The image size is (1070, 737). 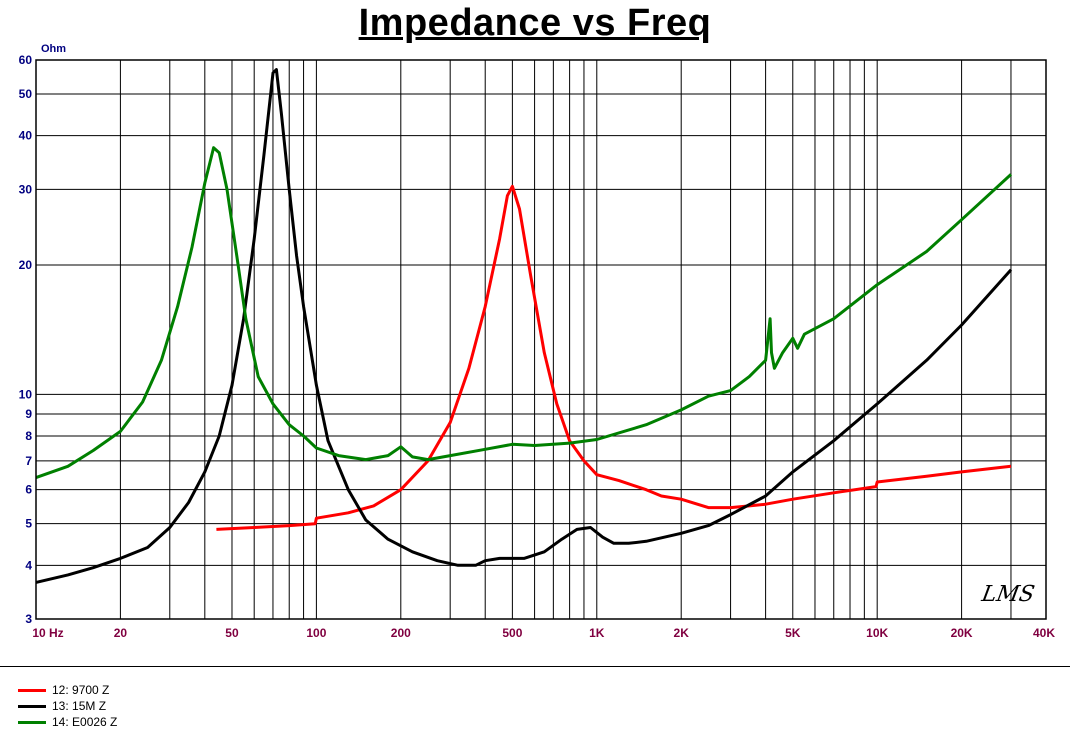 I want to click on y-axis-unit: Ohm, so click(x=54, y=49).